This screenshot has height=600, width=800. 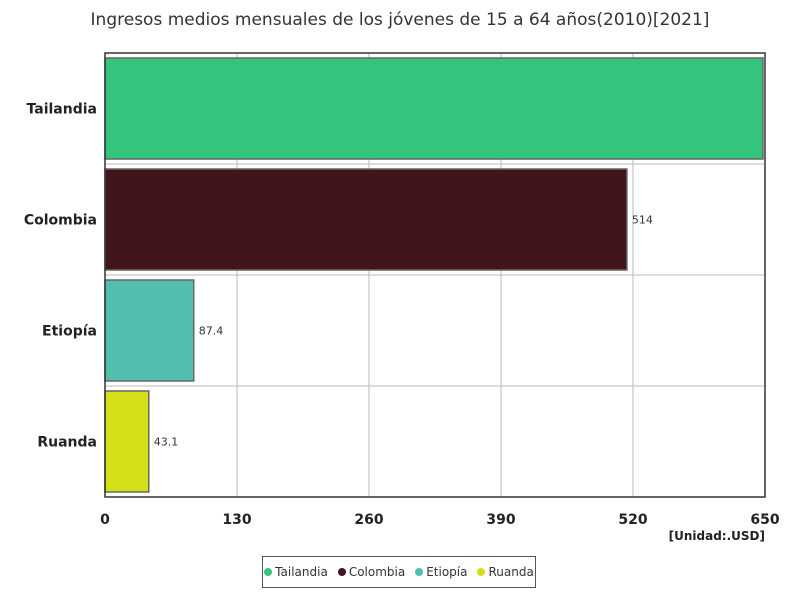 What do you see at coordinates (69, 332) in the screenshot?
I see `category-label: Etiopía` at bounding box center [69, 332].